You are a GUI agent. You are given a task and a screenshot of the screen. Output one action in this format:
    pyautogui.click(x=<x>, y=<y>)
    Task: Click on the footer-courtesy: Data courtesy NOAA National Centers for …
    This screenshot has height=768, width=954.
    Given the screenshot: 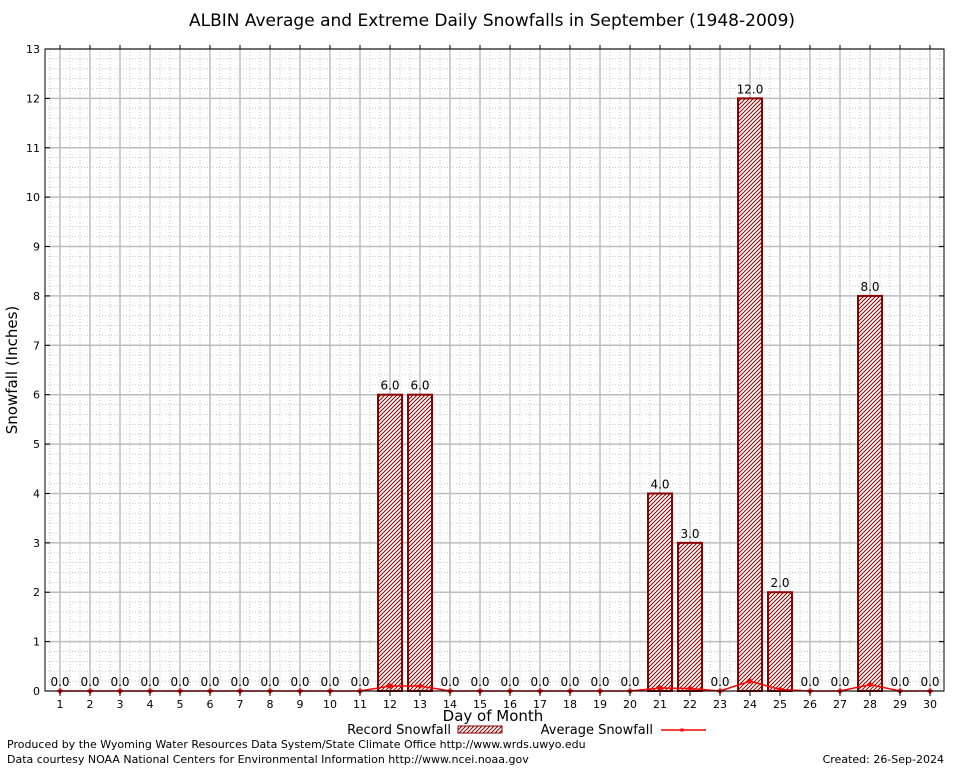 What is the action you would take?
    pyautogui.click(x=268, y=759)
    